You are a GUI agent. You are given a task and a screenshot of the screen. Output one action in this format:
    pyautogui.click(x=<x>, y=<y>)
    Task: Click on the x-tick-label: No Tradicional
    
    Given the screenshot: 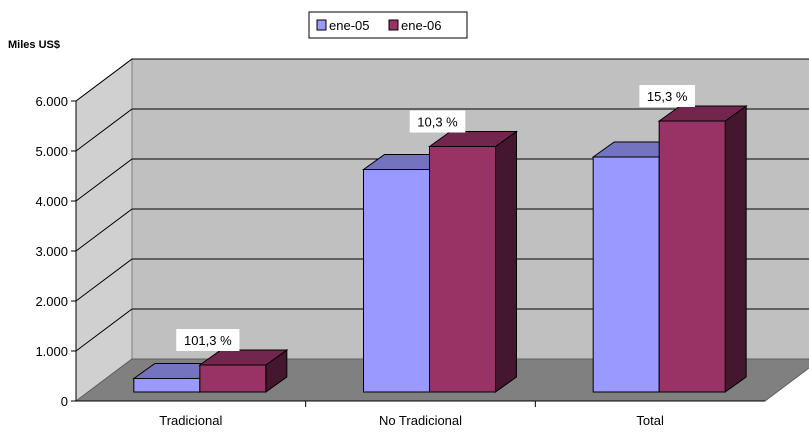 What is the action you would take?
    pyautogui.click(x=420, y=420)
    